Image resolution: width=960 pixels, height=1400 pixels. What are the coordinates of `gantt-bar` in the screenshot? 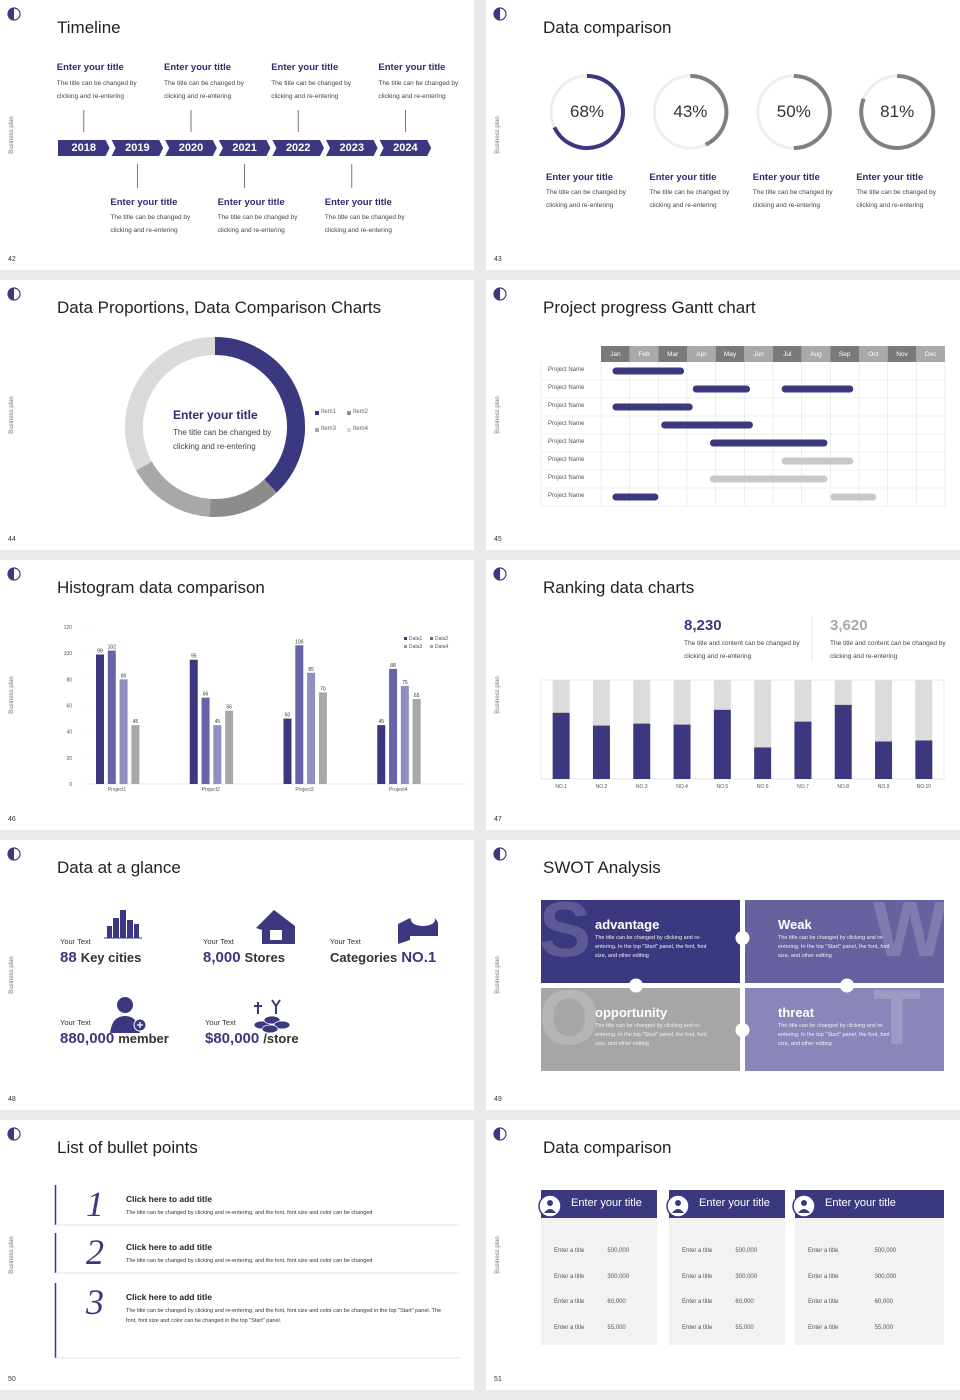 It's located at (635, 497).